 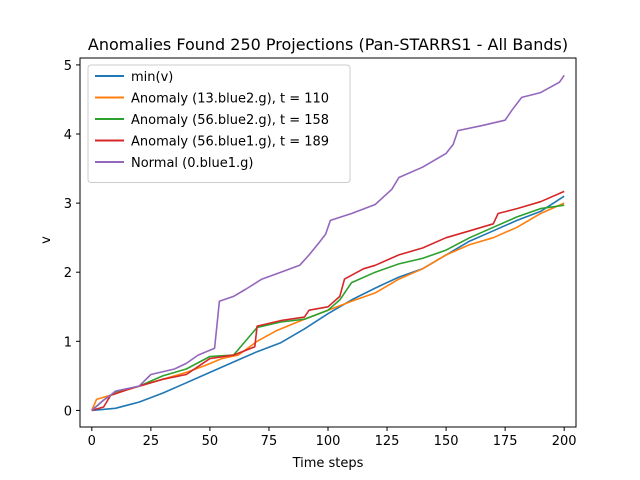 What do you see at coordinates (446, 441) in the screenshot?
I see `x-tick-label: 150` at bounding box center [446, 441].